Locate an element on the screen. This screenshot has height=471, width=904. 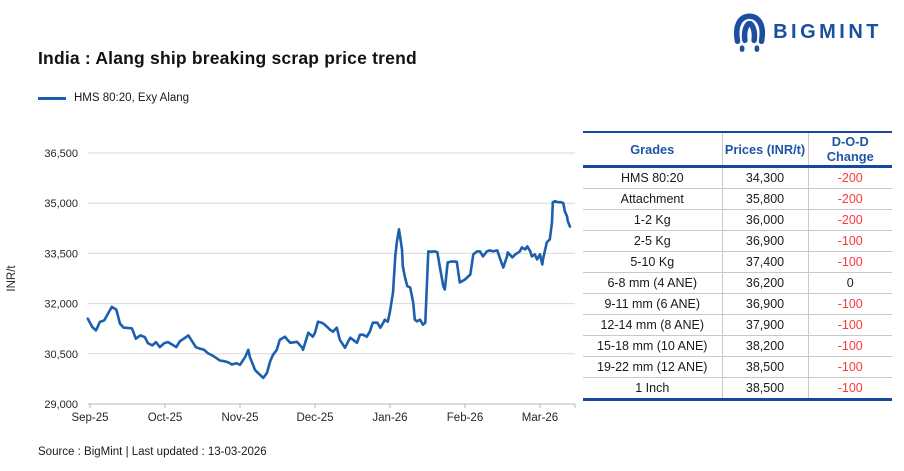
price-cell: 35,800 is located at coordinates (764, 199).